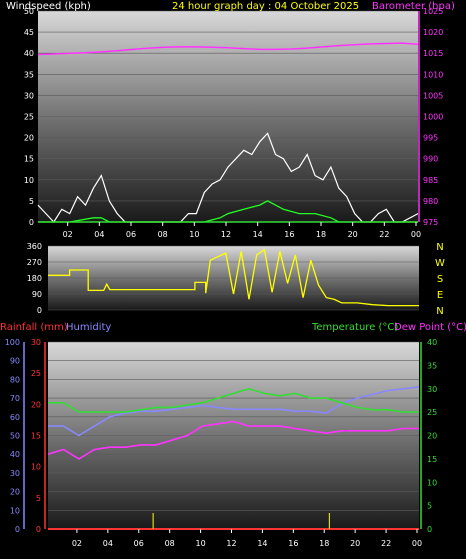  What do you see at coordinates (440, 279) in the screenshot?
I see `compass-tick-label: S` at bounding box center [440, 279].